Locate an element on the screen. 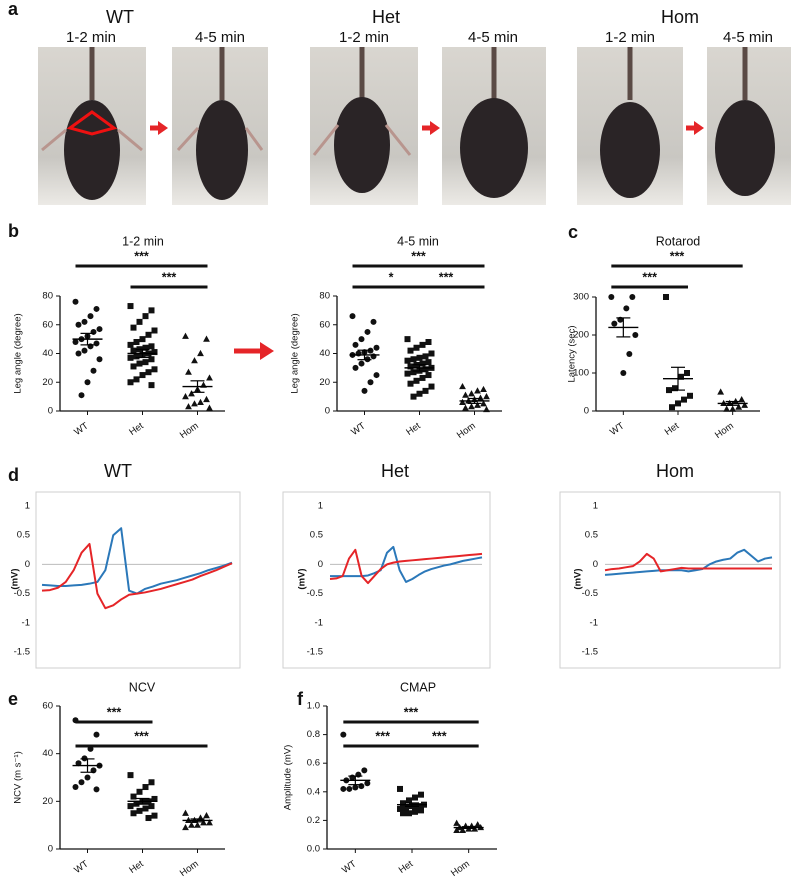  time-label: 1-2 min is located at coordinates (91, 37).